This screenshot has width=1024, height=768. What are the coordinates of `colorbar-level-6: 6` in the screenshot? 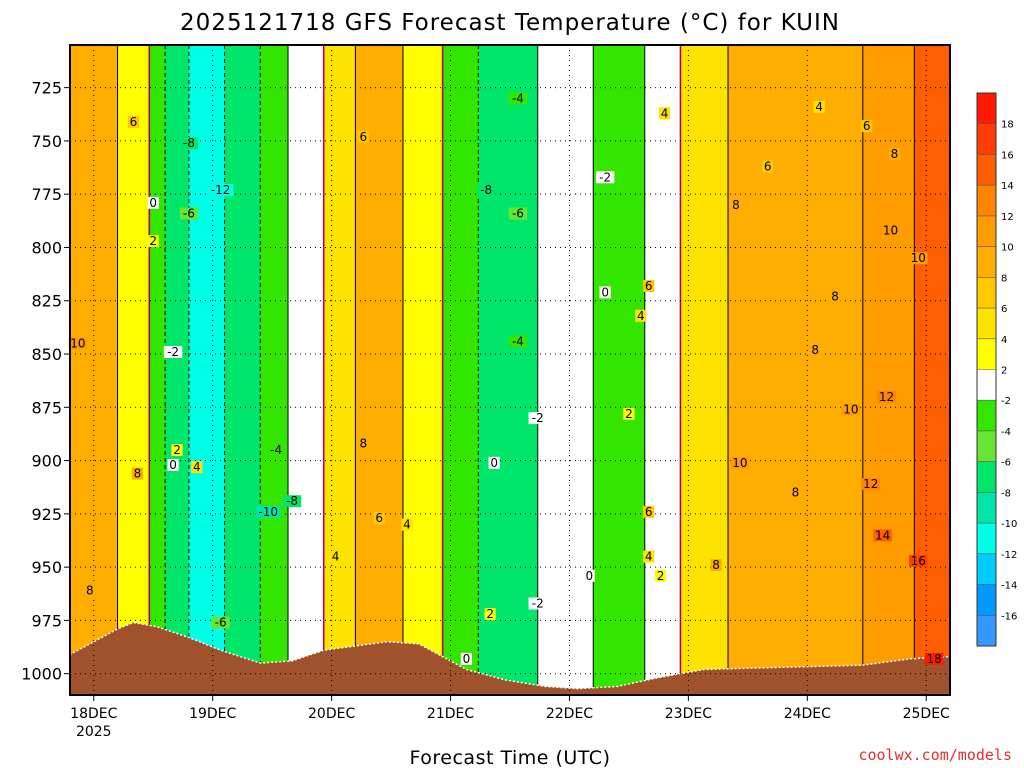 It's located at (1004, 309).